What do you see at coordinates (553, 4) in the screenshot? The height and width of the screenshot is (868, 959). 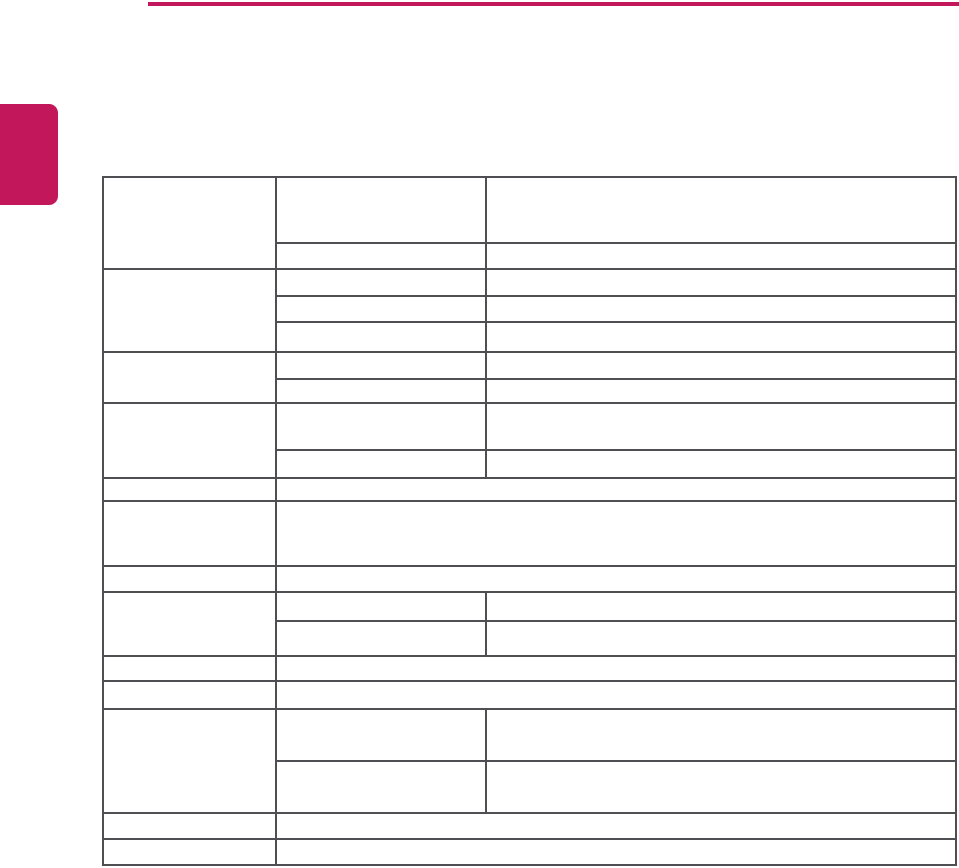 I see `header-accent-rule` at bounding box center [553, 4].